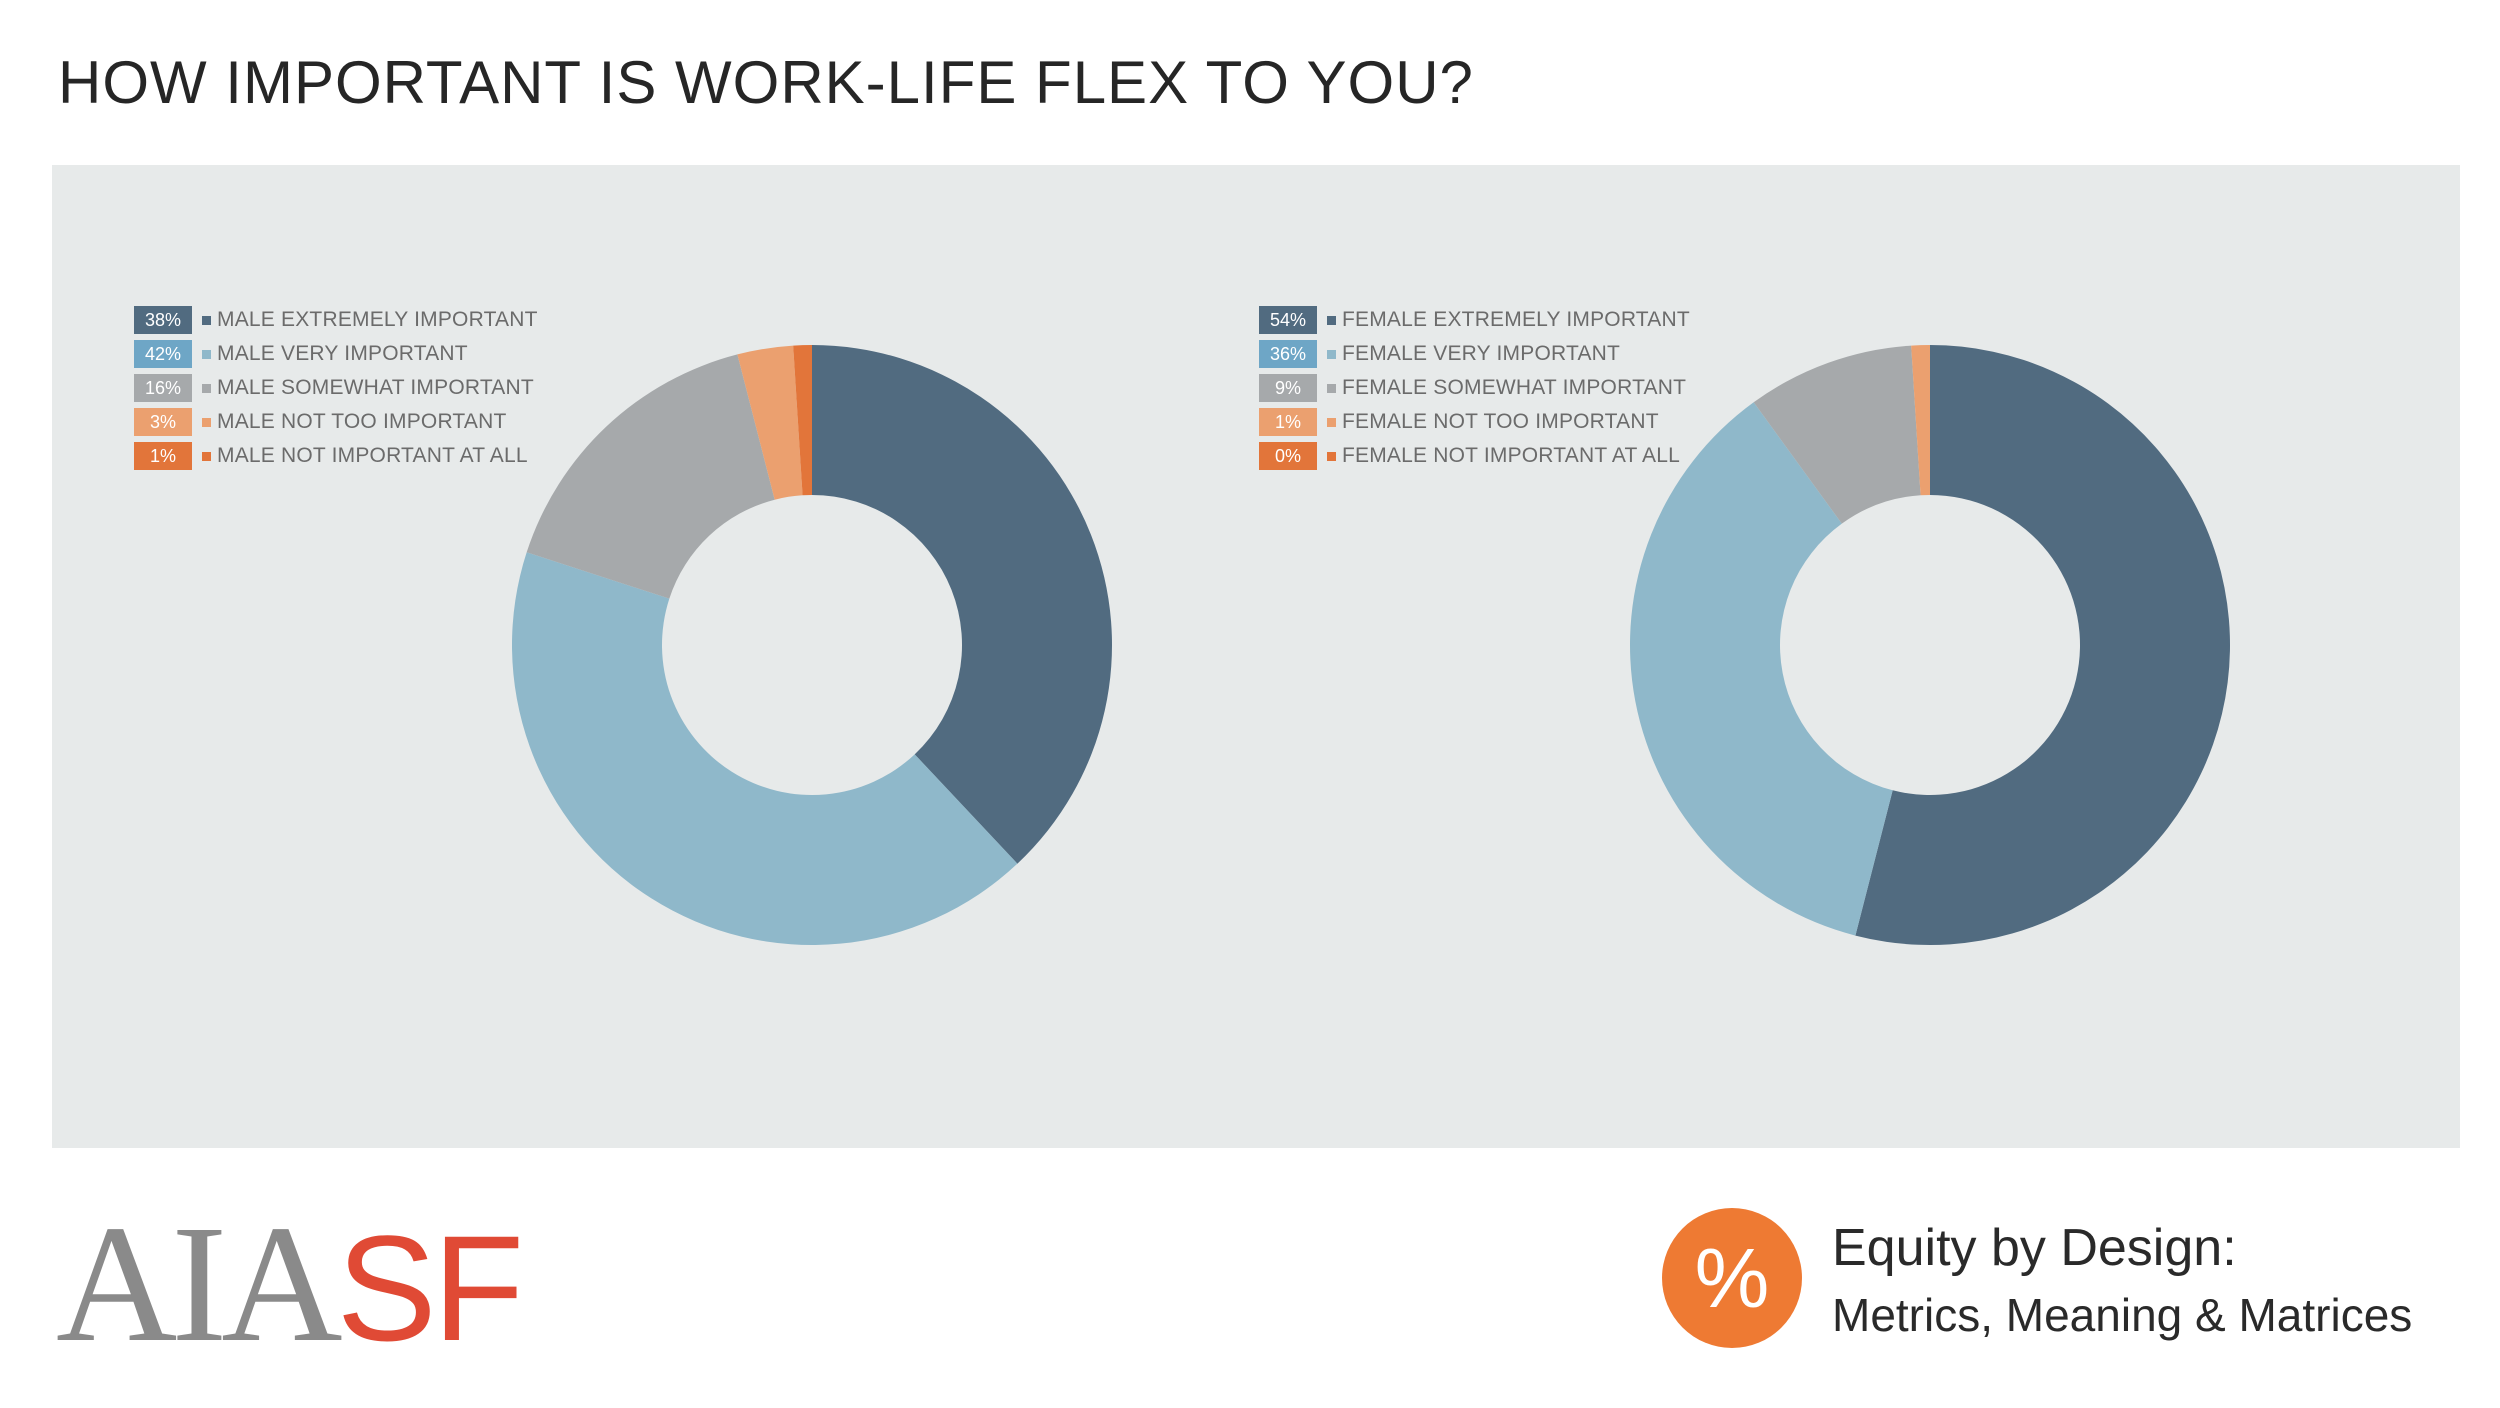 The width and height of the screenshot is (2500, 1408). I want to click on female-legend-swatch-not-too-important, so click(1331, 422).